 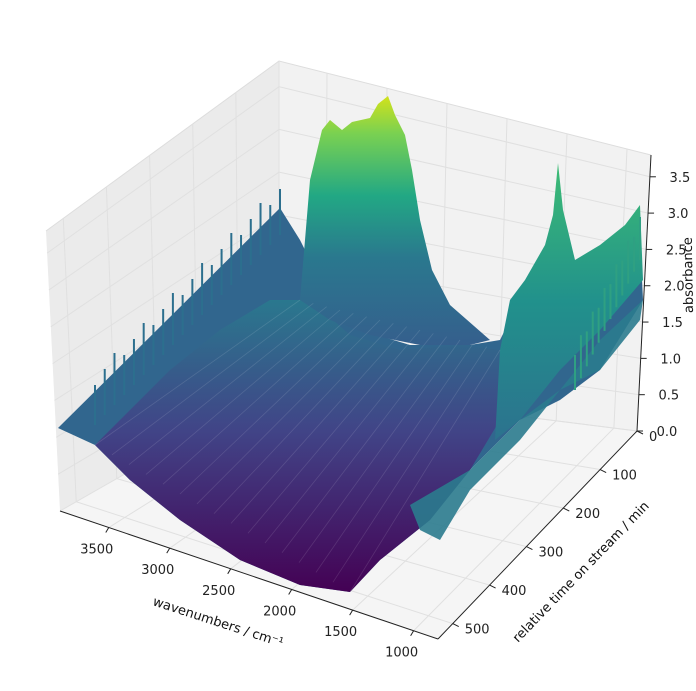 What do you see at coordinates (663, 305) in the screenshot?
I see `z-ticks: 0.0 0.5 1.0 1.5 2.0 2.5 3.0 3.5` at bounding box center [663, 305].